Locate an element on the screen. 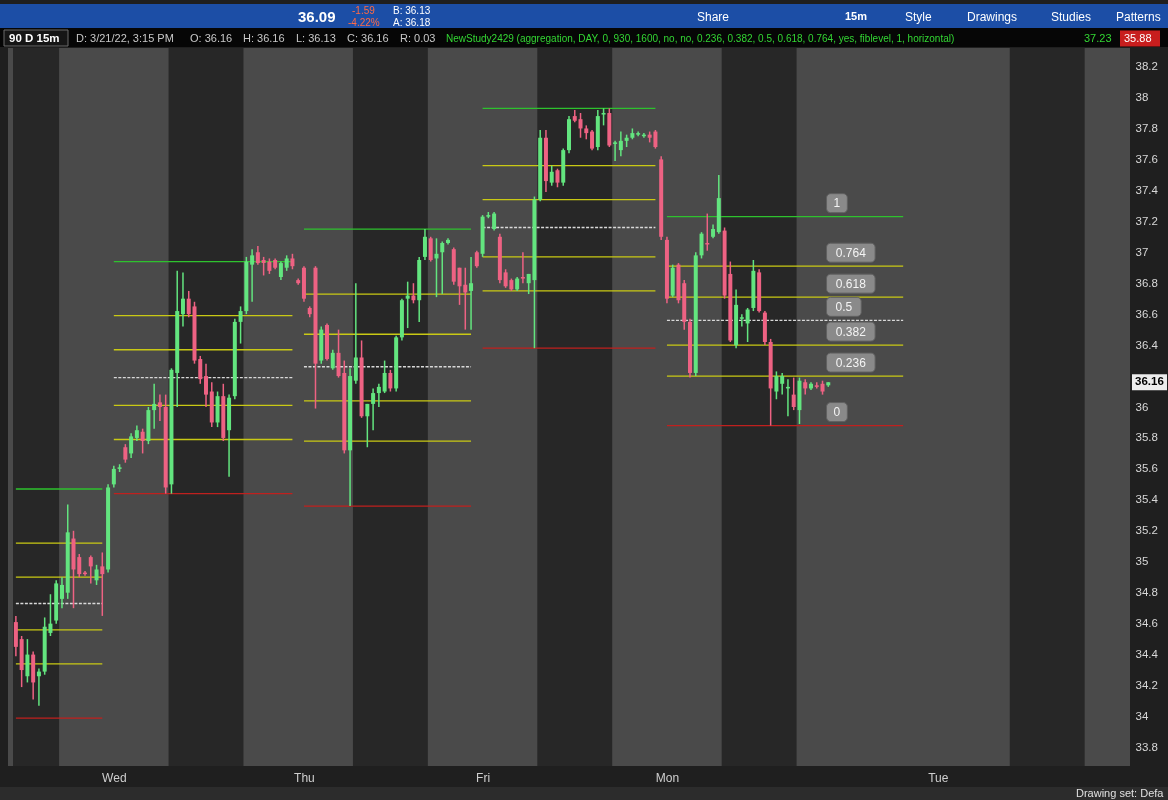 Image resolution: width=1168 pixels, height=800 pixels. text: L: 36.13 is located at coordinates (316, 37).